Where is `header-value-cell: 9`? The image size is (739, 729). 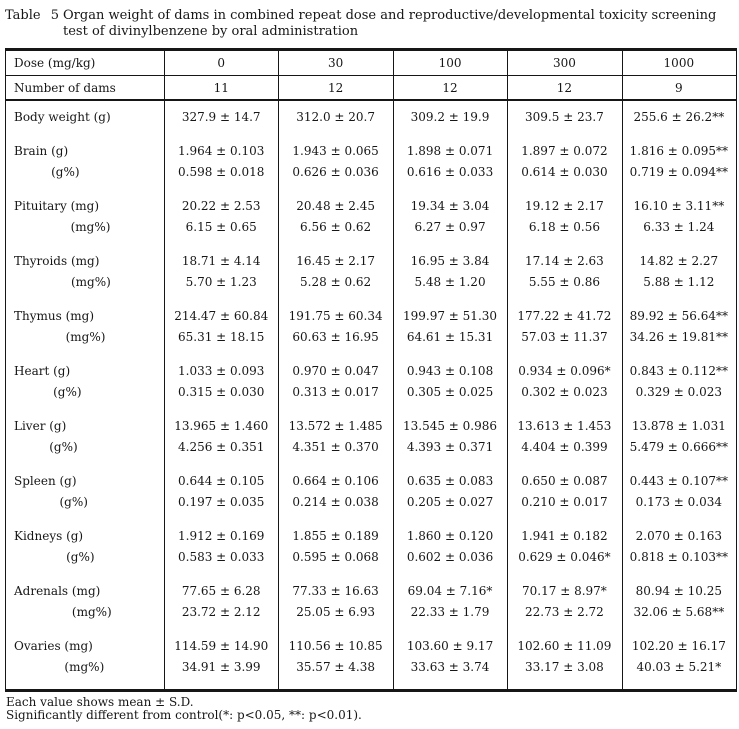 header-value-cell: 9 is located at coordinates (679, 87).